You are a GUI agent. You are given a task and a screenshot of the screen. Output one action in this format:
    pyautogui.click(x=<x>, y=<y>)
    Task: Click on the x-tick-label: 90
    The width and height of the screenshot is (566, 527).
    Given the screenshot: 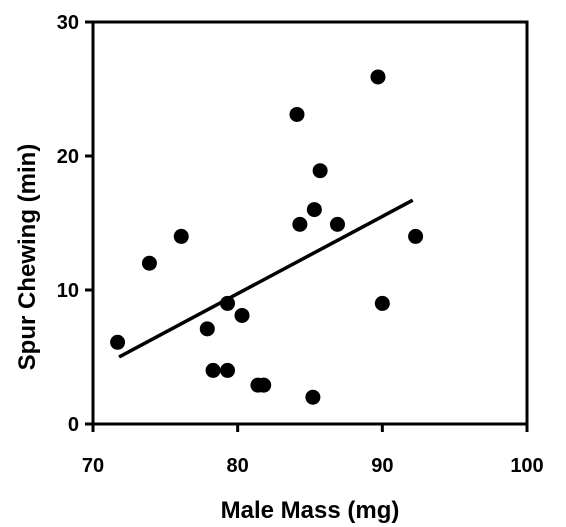 What is the action you would take?
    pyautogui.click(x=382, y=466)
    